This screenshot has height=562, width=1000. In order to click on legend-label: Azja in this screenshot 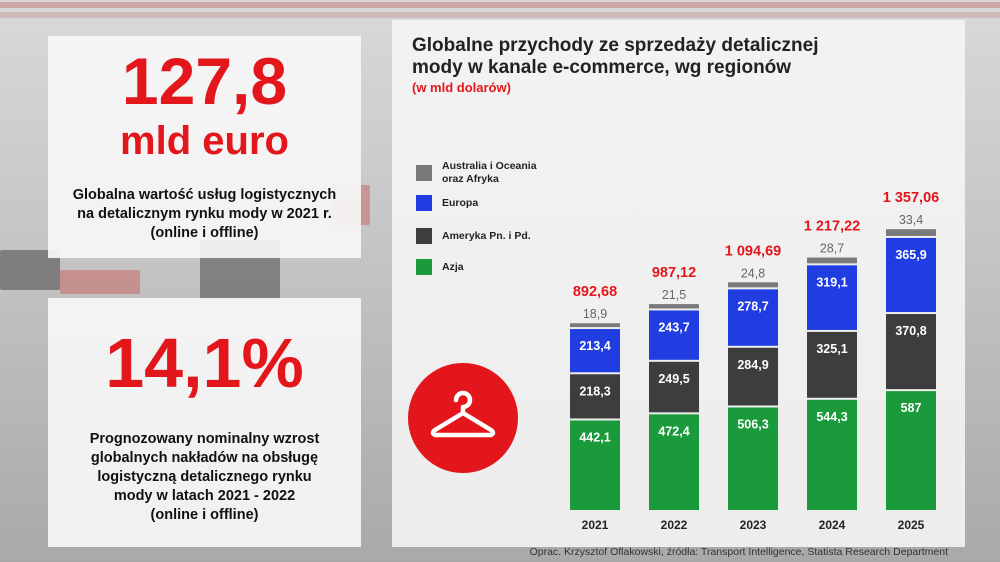, I will do `click(453, 266)`.